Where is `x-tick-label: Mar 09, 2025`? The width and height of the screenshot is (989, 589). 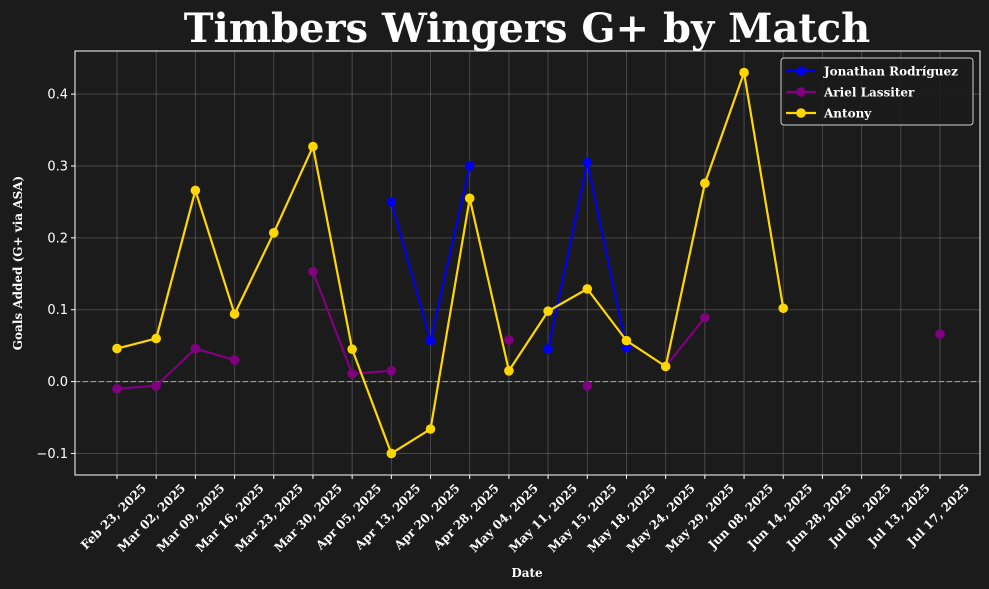 x-tick-label: Mar 09, 2025 is located at coordinates (191, 518).